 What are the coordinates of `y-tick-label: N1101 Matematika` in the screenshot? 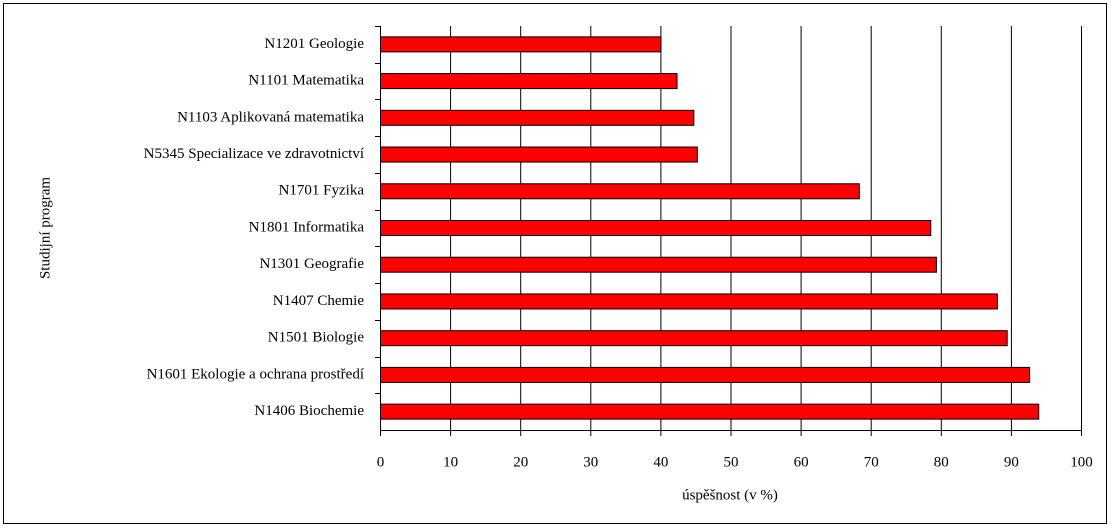 It's located at (306, 81).